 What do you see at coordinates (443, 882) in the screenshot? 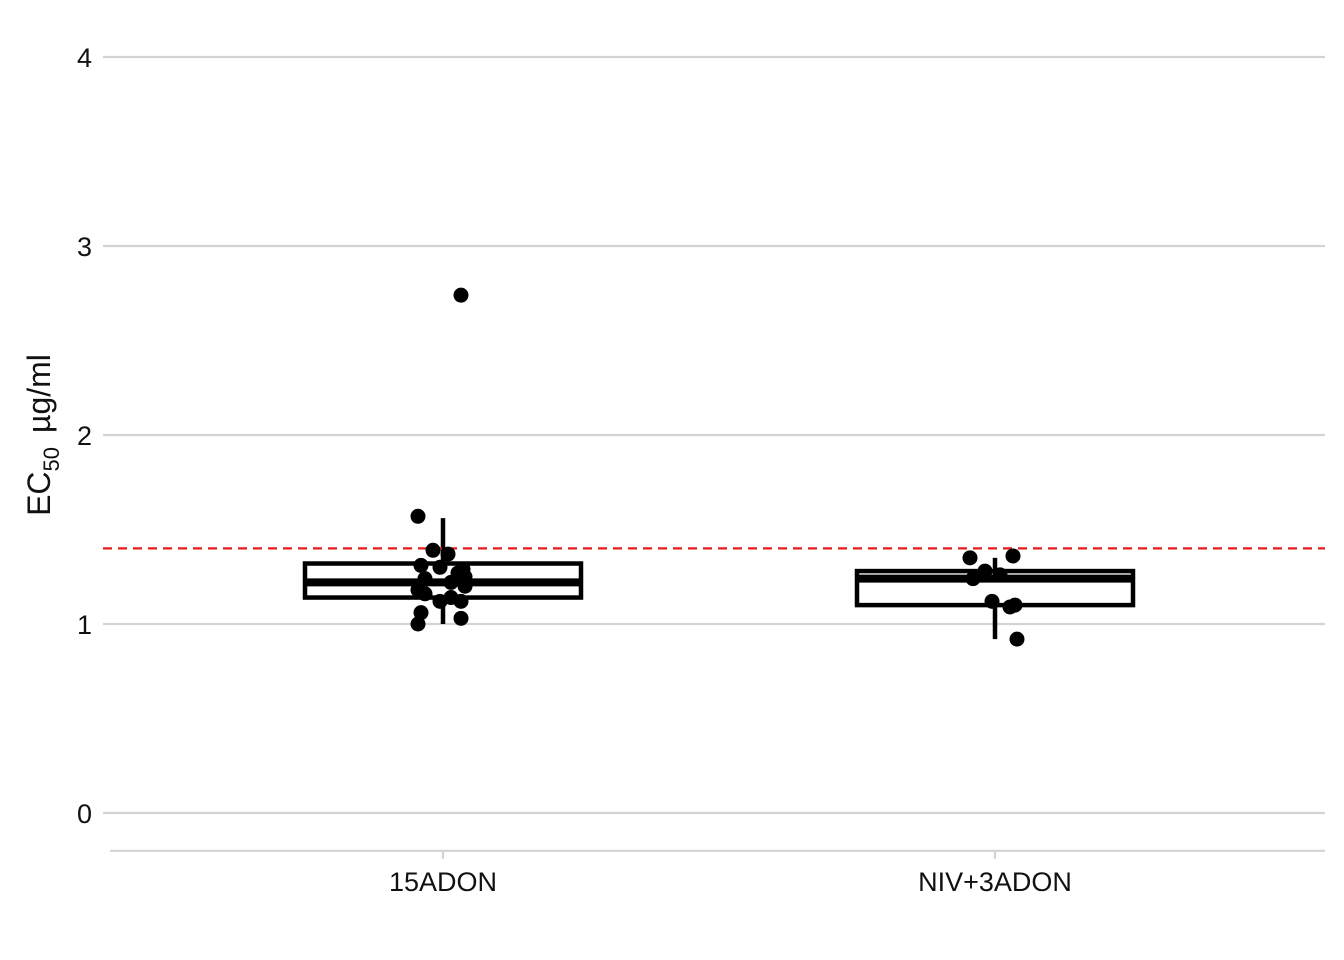
I see `x-tick-label: 15ADON` at bounding box center [443, 882].